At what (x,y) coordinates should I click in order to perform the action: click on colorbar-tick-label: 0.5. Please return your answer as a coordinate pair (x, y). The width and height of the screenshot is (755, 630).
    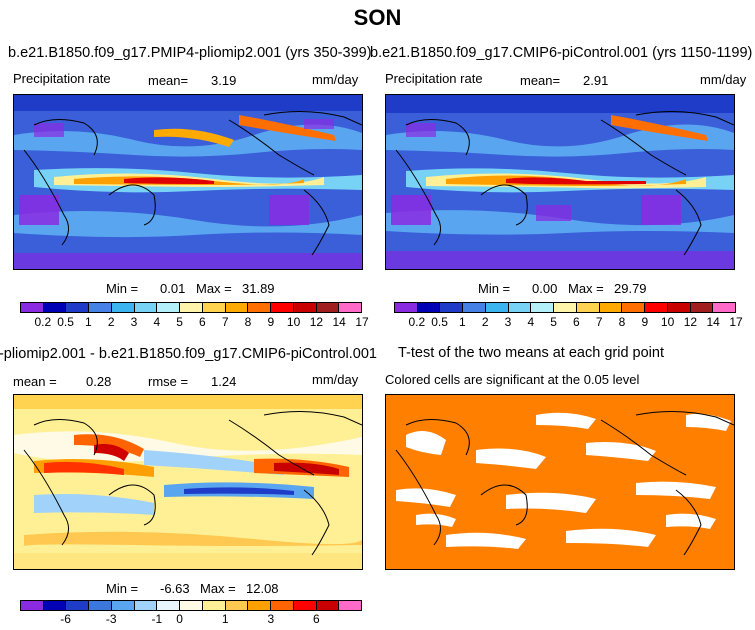
    Looking at the image, I should click on (439, 322).